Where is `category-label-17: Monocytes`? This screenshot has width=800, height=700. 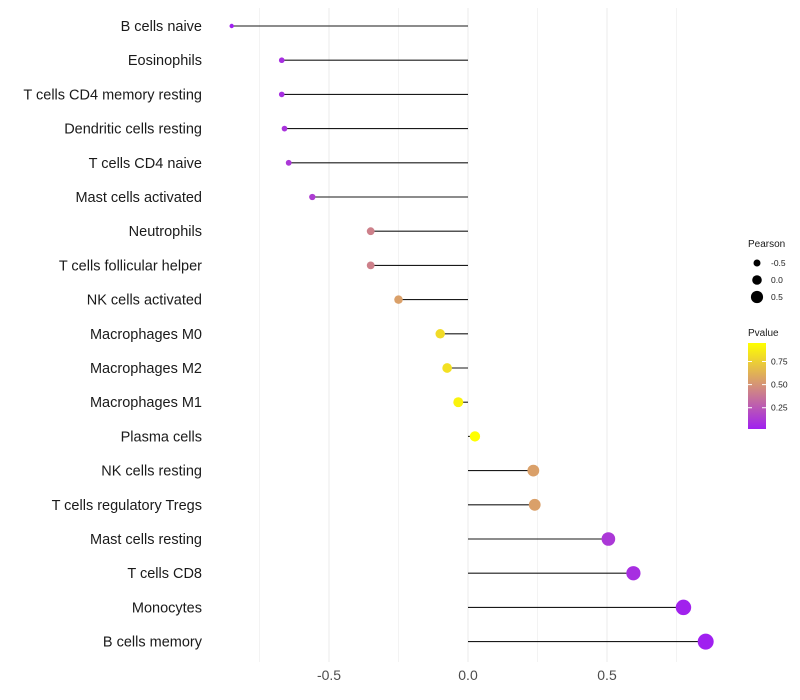 category-label-17: Monocytes is located at coordinates (167, 608).